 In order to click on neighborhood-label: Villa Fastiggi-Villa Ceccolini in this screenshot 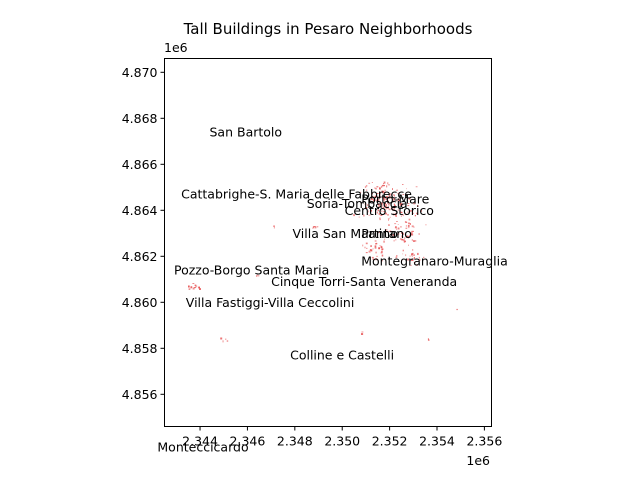, I will do `click(270, 302)`.